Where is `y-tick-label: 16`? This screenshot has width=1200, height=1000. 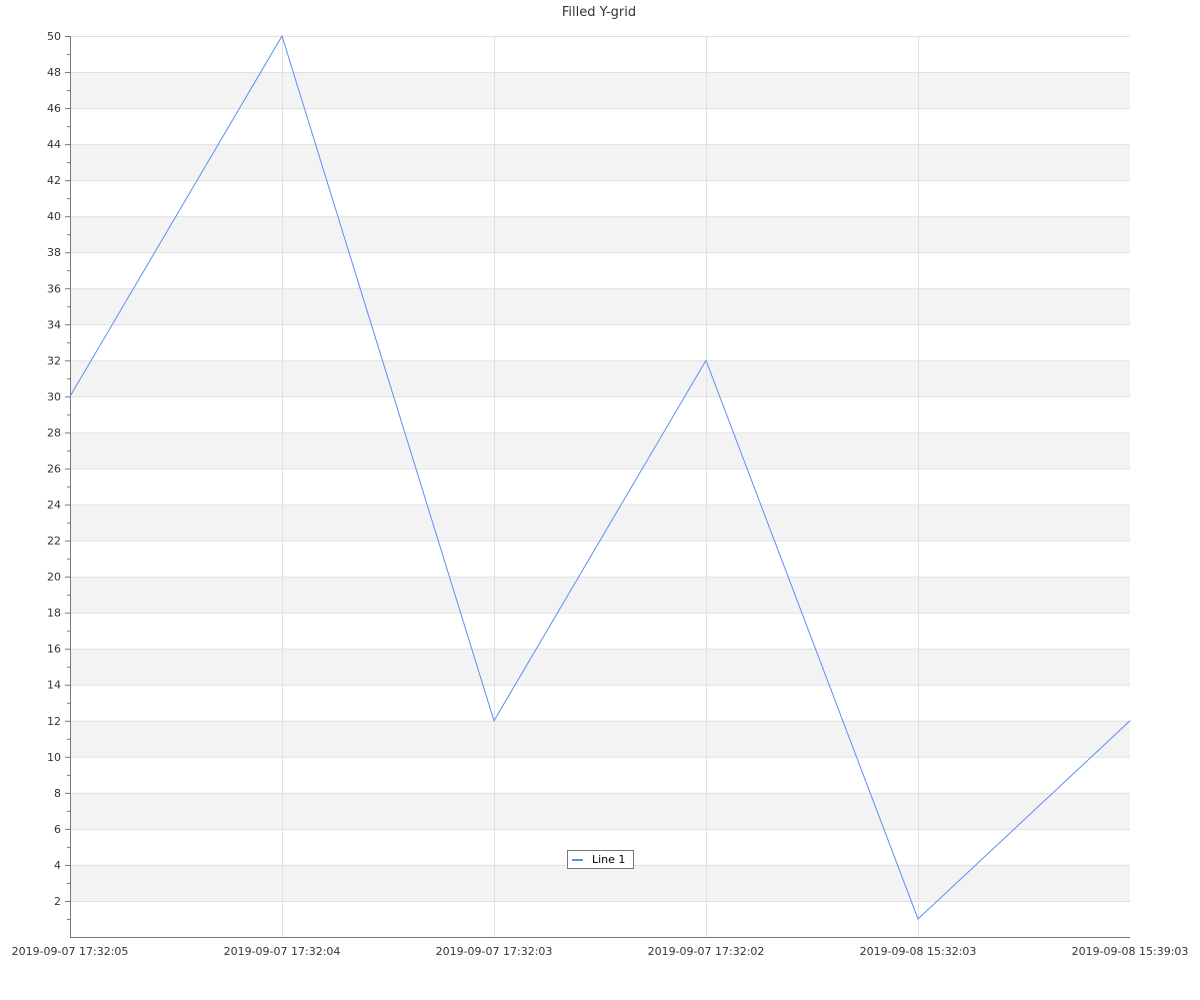 y-tick-label: 16 is located at coordinates (54, 649).